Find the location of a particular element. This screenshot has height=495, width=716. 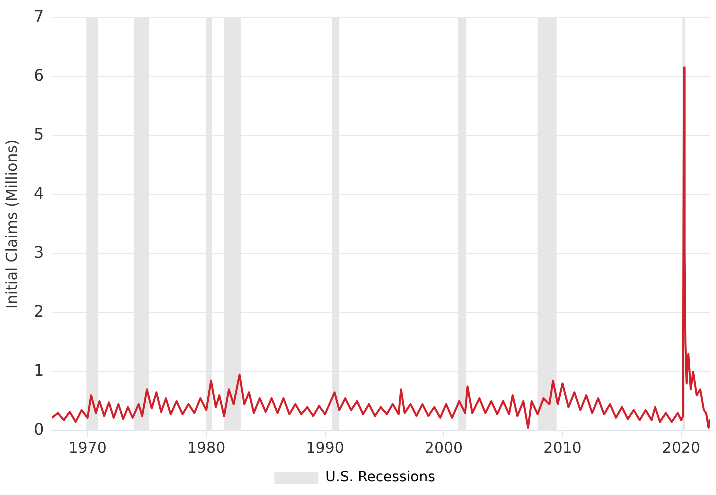

y-tick-label: 7 is located at coordinates (39, 16).